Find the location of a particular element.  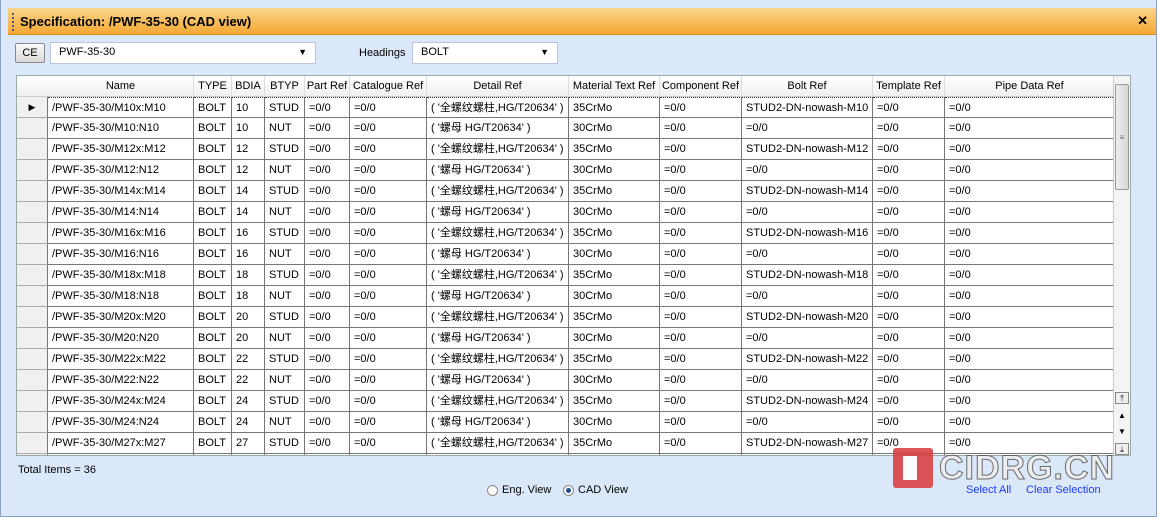

table-cell: STUD is located at coordinates (285, 401).